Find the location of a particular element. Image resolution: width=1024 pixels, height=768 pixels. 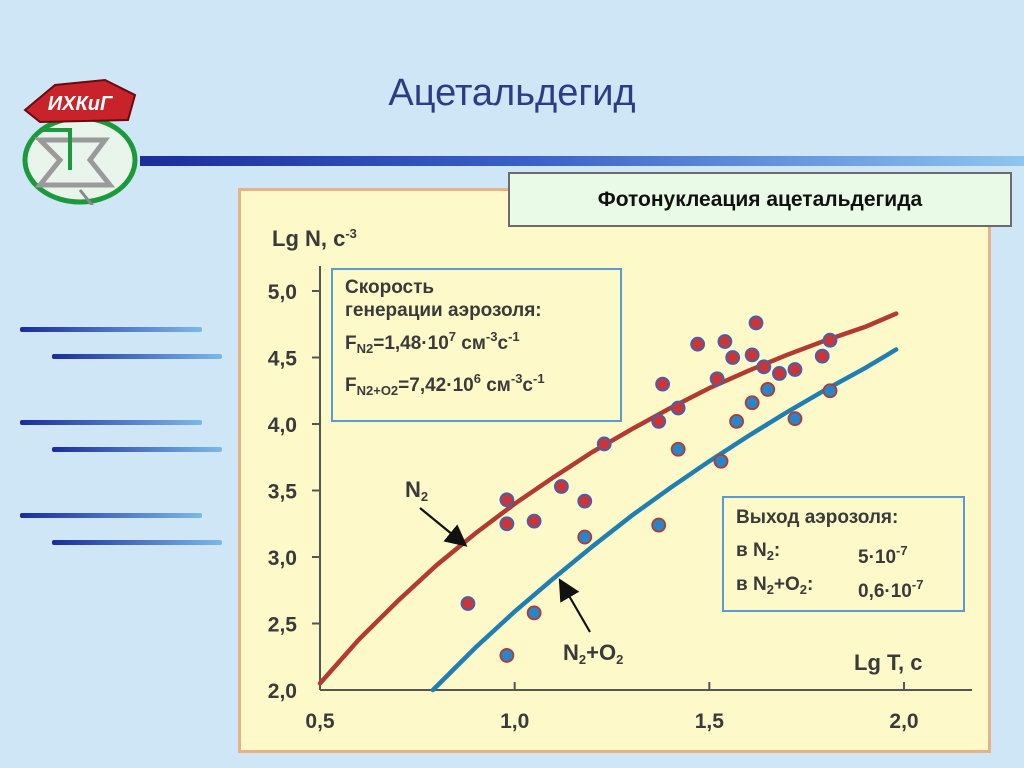

yield-heading: Выход аэрозоля: is located at coordinates (817, 517).